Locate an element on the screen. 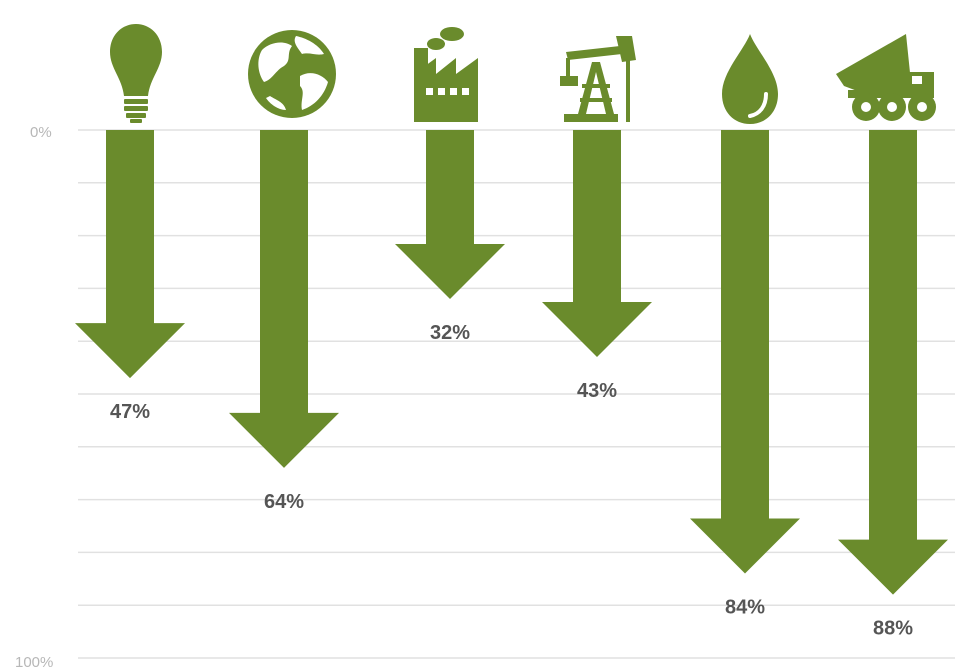  y-tick-label-bottom: 100% is located at coordinates (34, 662).